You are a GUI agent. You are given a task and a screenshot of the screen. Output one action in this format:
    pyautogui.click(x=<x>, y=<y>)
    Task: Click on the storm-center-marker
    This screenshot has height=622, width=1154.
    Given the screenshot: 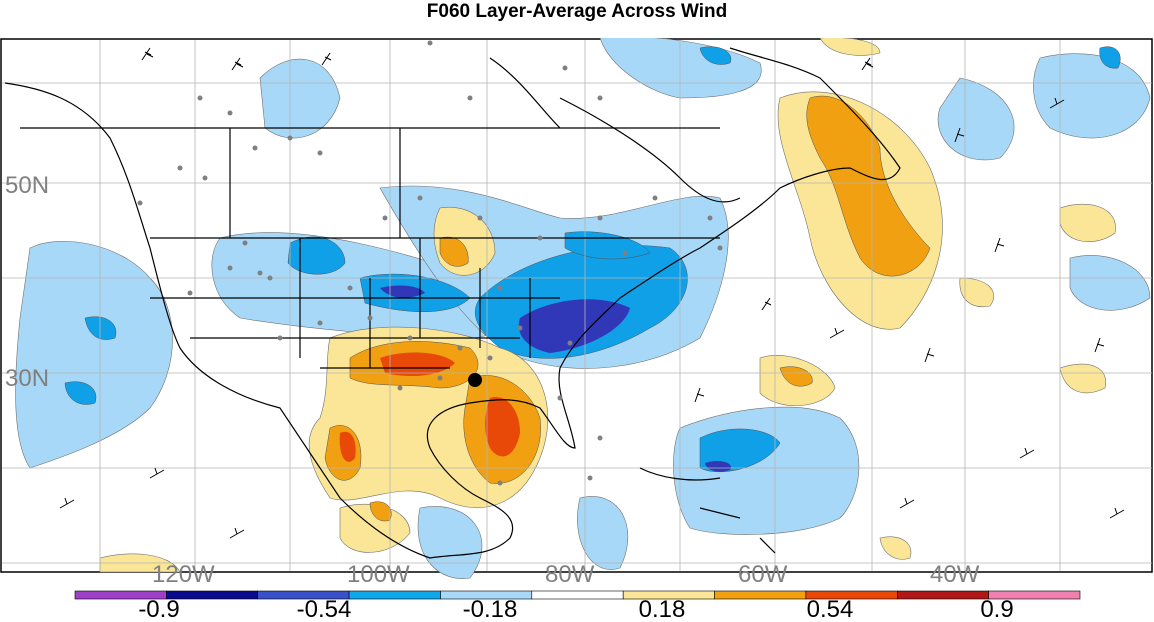 What is the action you would take?
    pyautogui.click(x=475, y=380)
    